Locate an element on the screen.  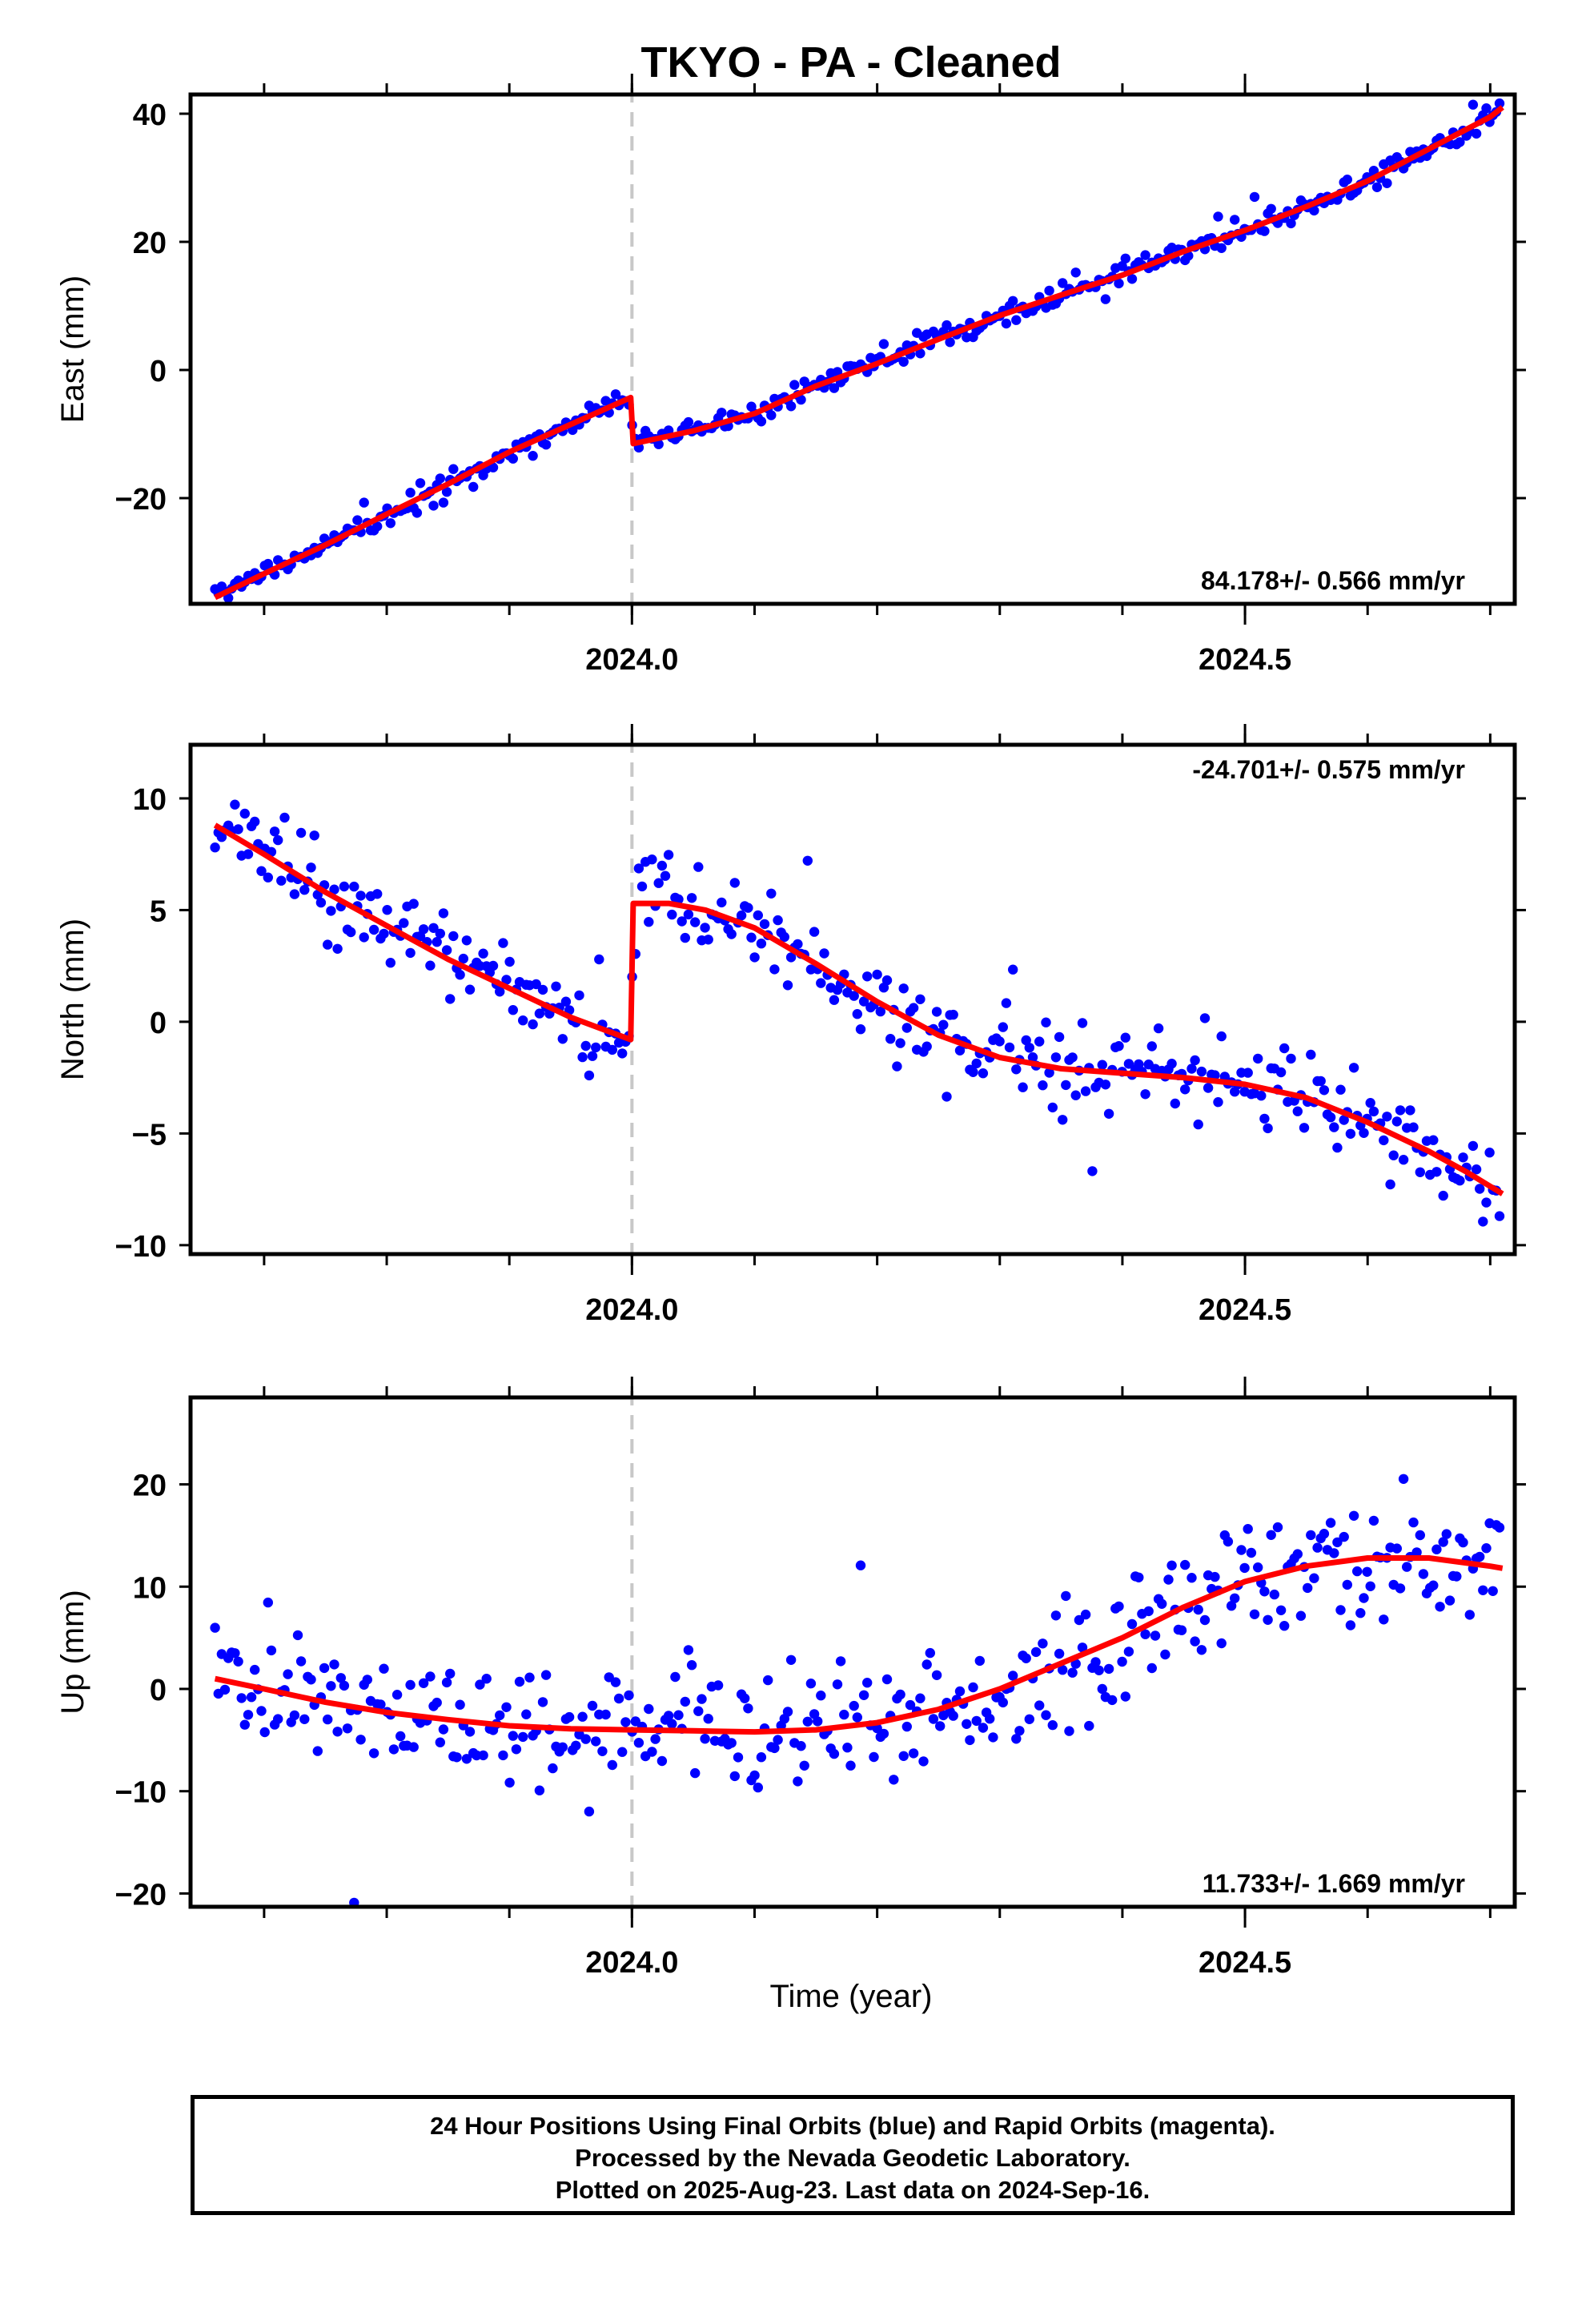
north-y-tick-label: 10 is located at coordinates (150, 800).